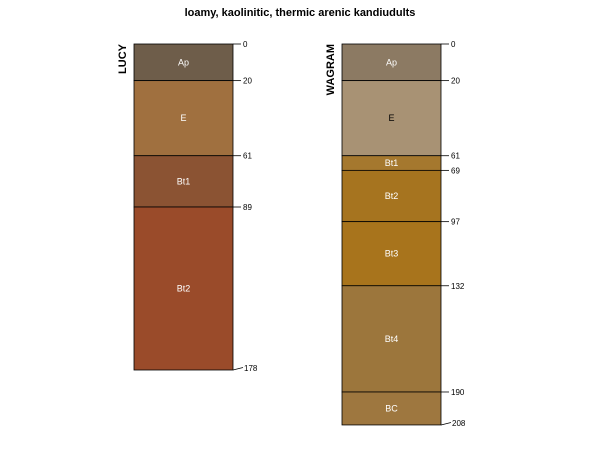 This screenshot has height=450, width=600. I want to click on horizon-bt1, so click(183, 181).